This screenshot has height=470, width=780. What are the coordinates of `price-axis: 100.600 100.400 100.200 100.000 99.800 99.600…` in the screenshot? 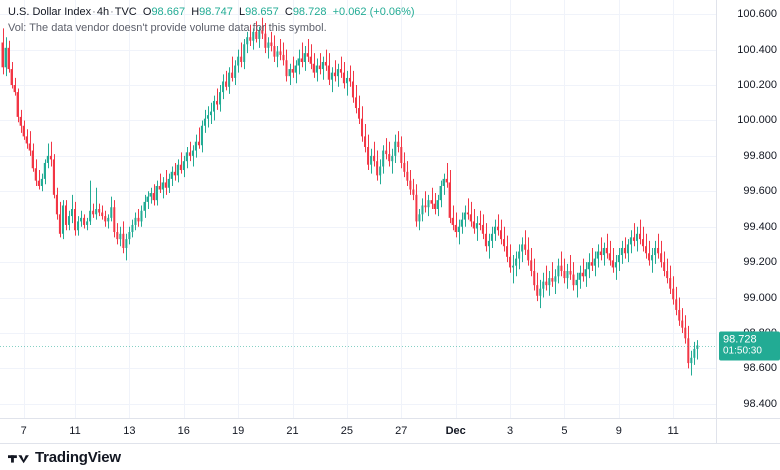 It's located at (748, 209).